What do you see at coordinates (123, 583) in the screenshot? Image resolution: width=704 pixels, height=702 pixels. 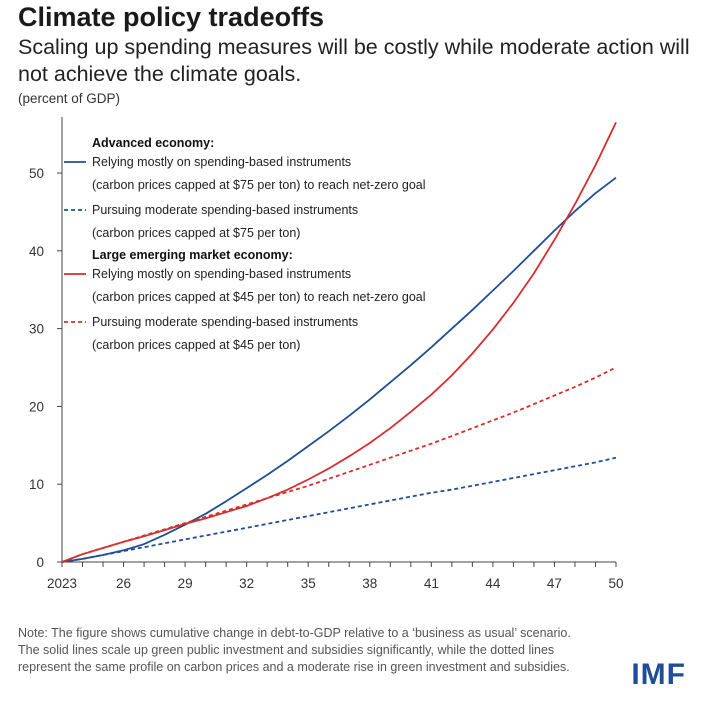 I see `x-tick-label: 26` at bounding box center [123, 583].